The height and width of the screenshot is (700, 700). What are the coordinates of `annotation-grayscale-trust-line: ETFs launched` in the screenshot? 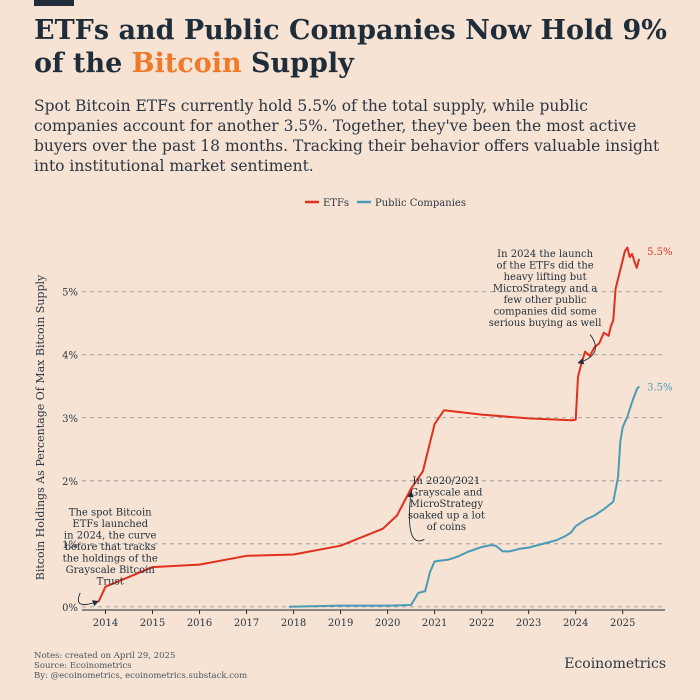 It's located at (110, 524).